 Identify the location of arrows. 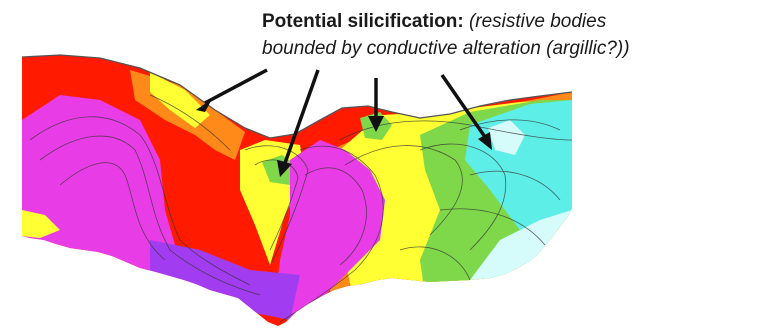
(344, 122).